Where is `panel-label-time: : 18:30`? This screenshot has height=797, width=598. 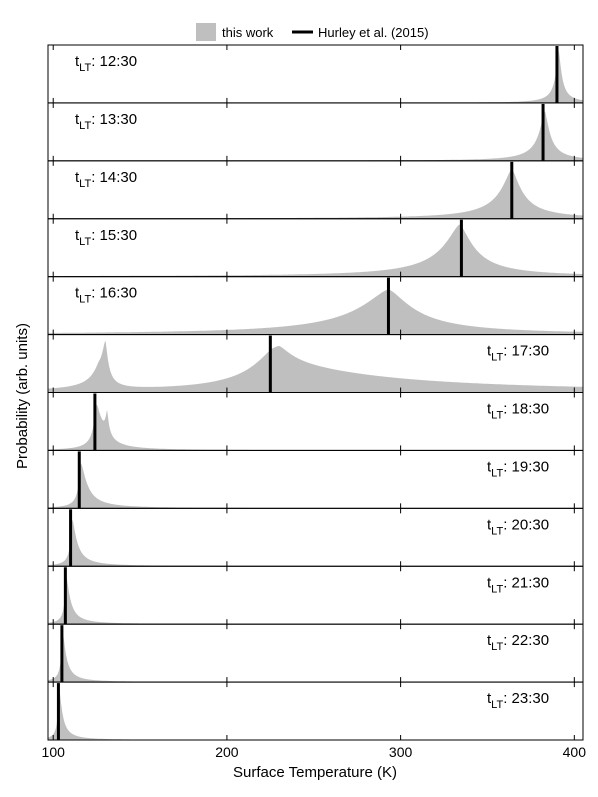 panel-label-time: : 18:30 is located at coordinates (526, 409).